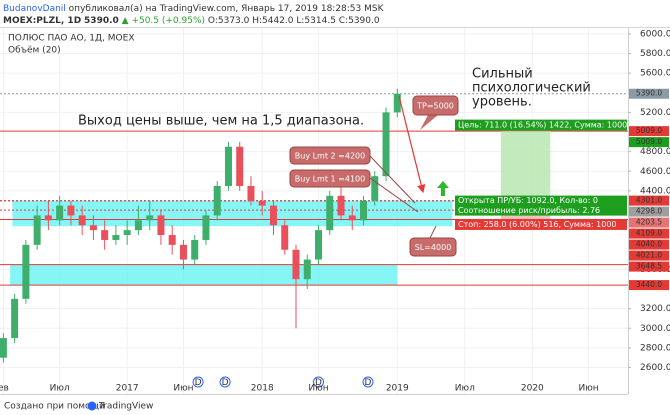  I want to click on price-tag: 4298.0, so click(649, 211).